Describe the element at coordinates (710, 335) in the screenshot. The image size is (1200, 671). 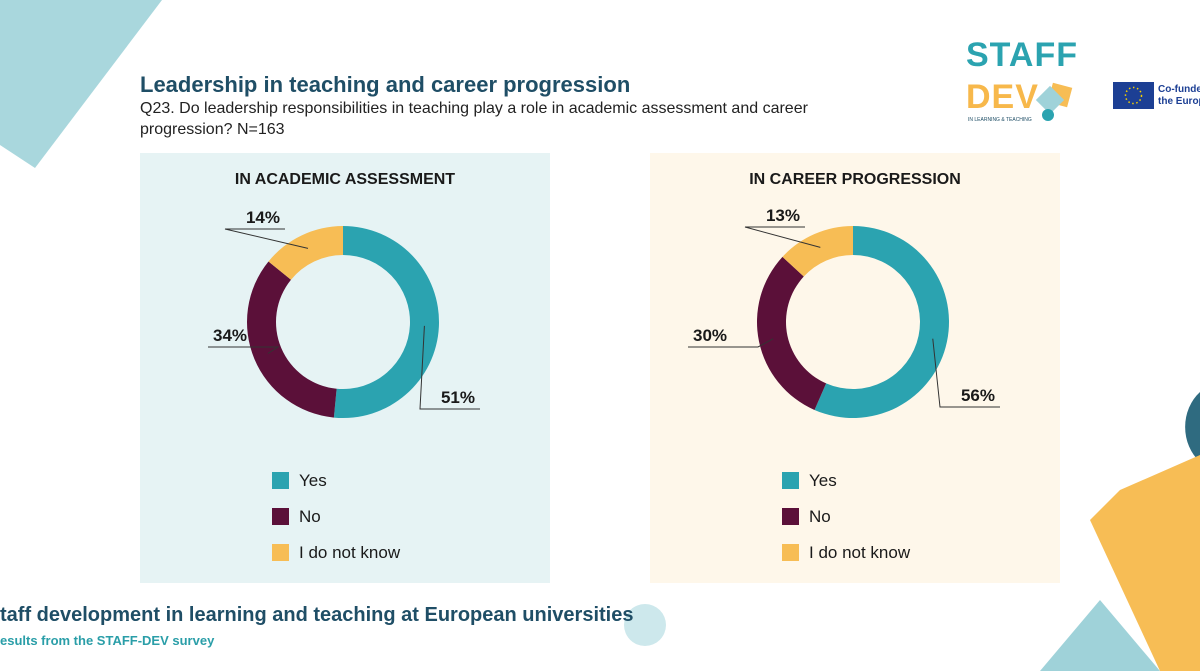
I see `data-label: 30%` at that location.